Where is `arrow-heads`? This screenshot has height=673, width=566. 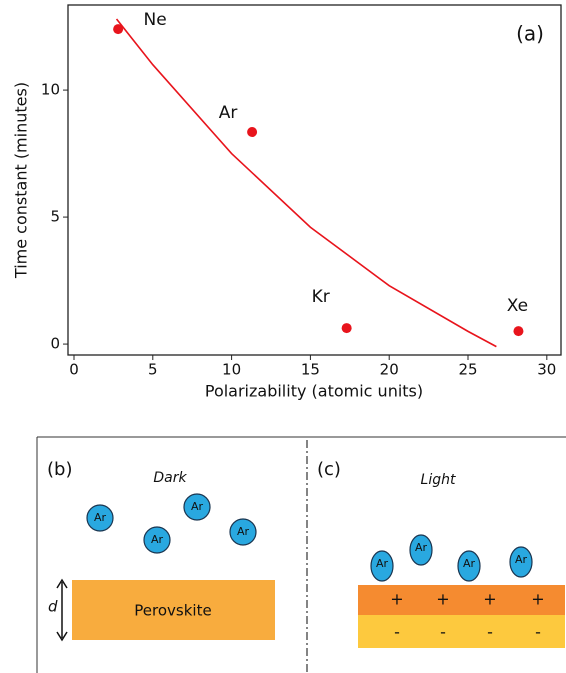
arrow-heads is located at coordinates (62, 610).